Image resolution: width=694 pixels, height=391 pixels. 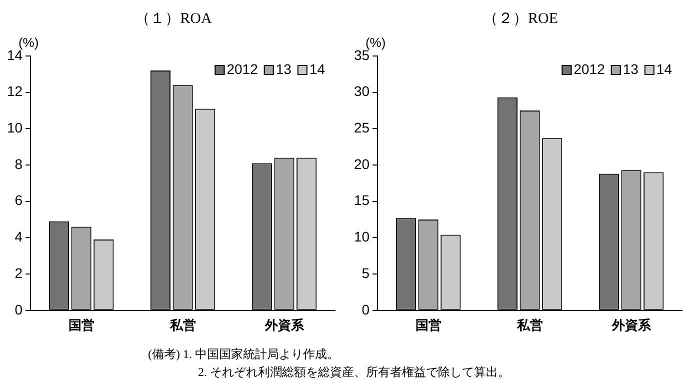 I want to click on text: 2. それぞれ利潤総額を総資産、所有者権益で除して算出。, so click(x=353, y=372).